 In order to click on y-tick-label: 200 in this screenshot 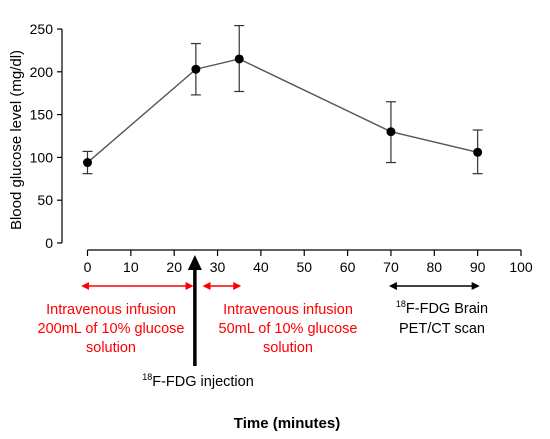, I will do `click(42, 72)`.